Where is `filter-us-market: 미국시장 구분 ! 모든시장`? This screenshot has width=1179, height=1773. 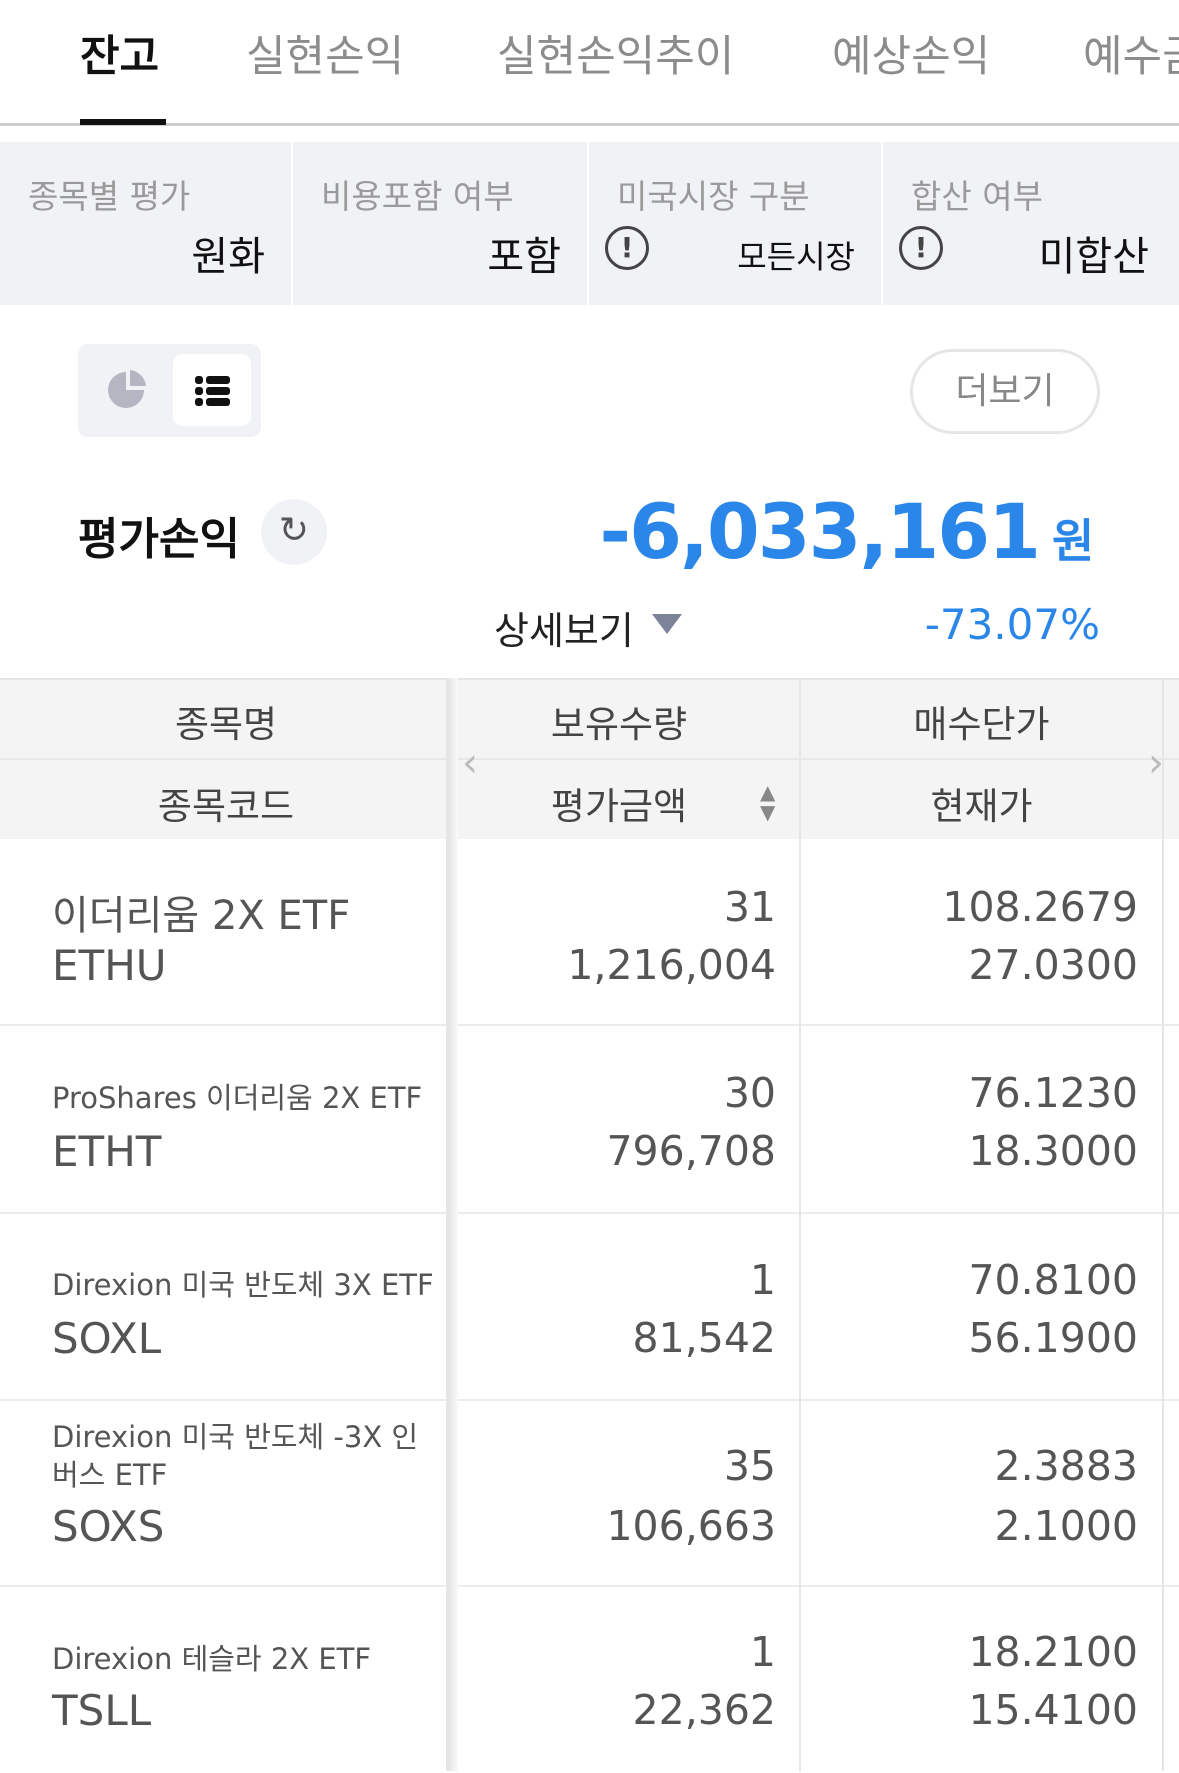 filter-us-market: 미국시장 구분 ! 모든시장 is located at coordinates (736, 223).